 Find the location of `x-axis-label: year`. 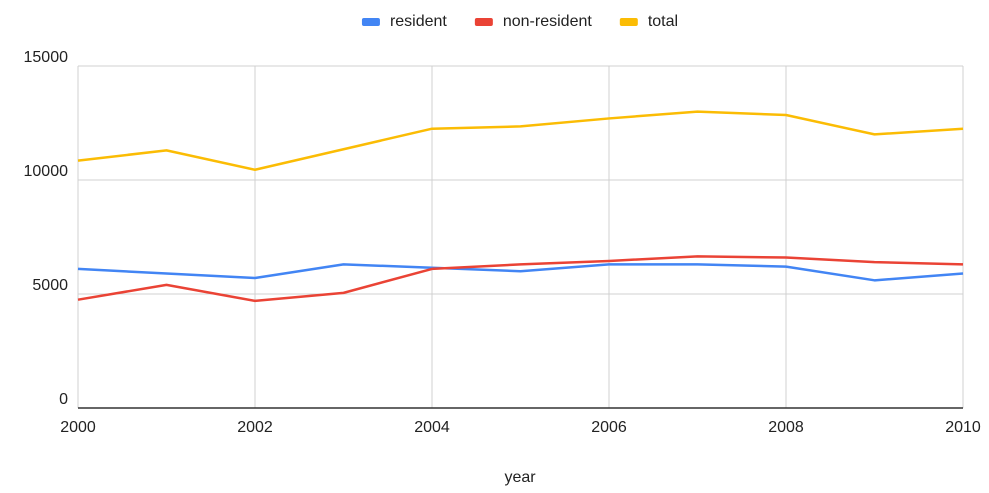

x-axis-label: year is located at coordinates (520, 477).